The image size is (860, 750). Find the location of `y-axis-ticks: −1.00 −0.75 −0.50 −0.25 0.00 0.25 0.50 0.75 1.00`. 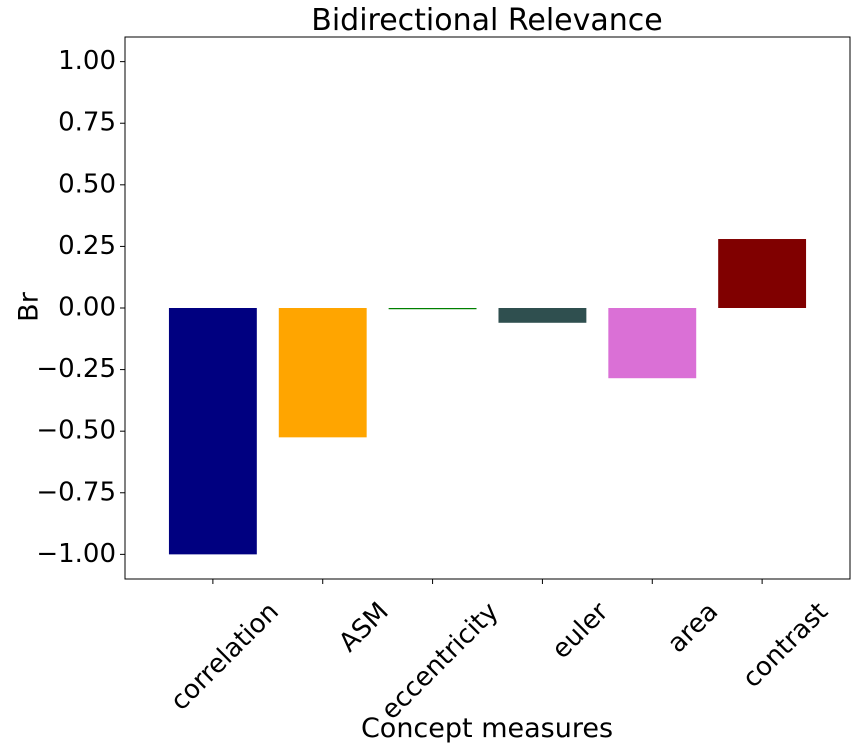

y-axis-ticks: −1.00 −0.75 −0.50 −0.25 0.00 0.25 0.50 0.75 1.00 is located at coordinates (80, 307).